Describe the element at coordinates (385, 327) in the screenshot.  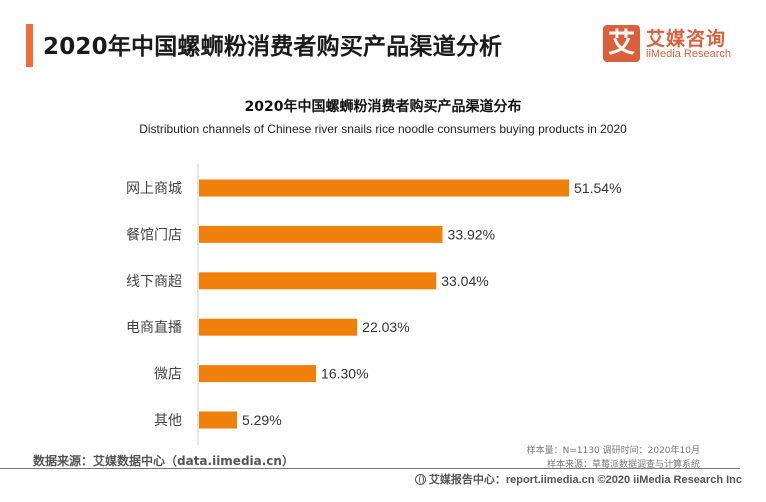
I see `data-label: 22.03%` at that location.